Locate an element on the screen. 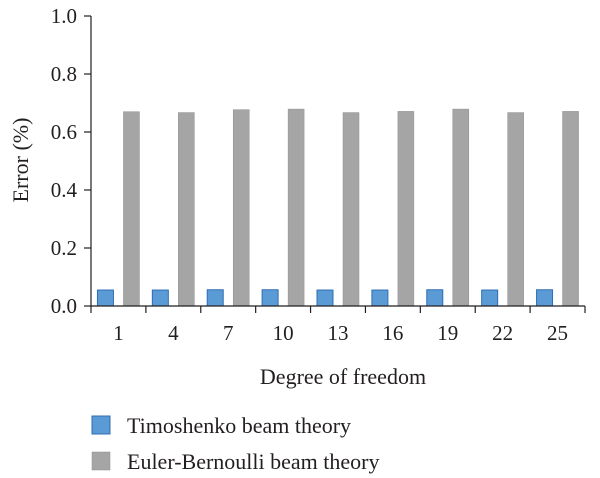  legend-swatch-timoshenko is located at coordinates (101, 425).